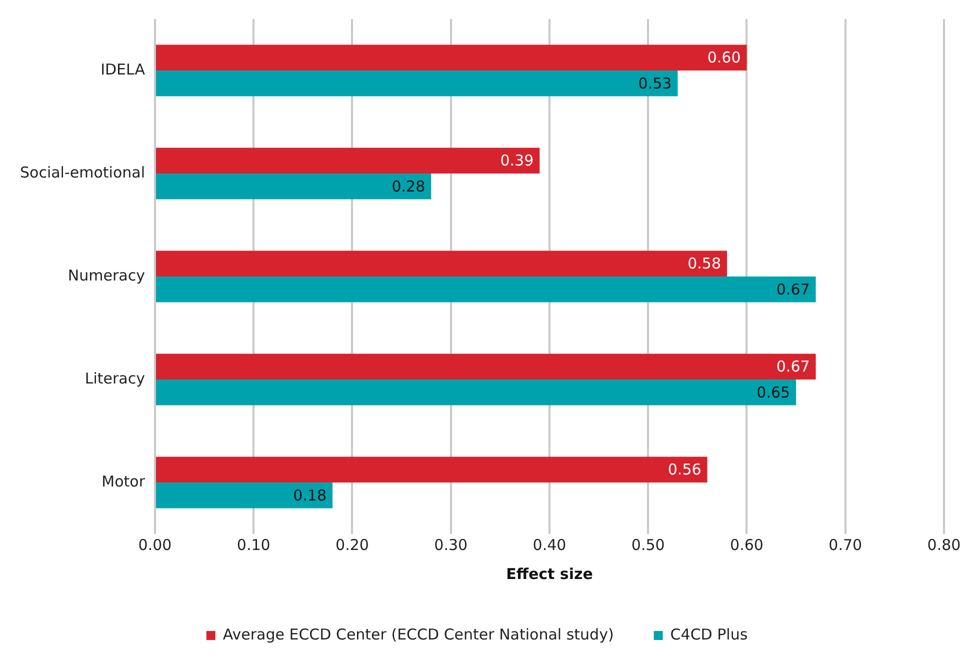 The width and height of the screenshot is (966, 663). What do you see at coordinates (451, 545) in the screenshot?
I see `x-tick-label: 0.30` at bounding box center [451, 545].